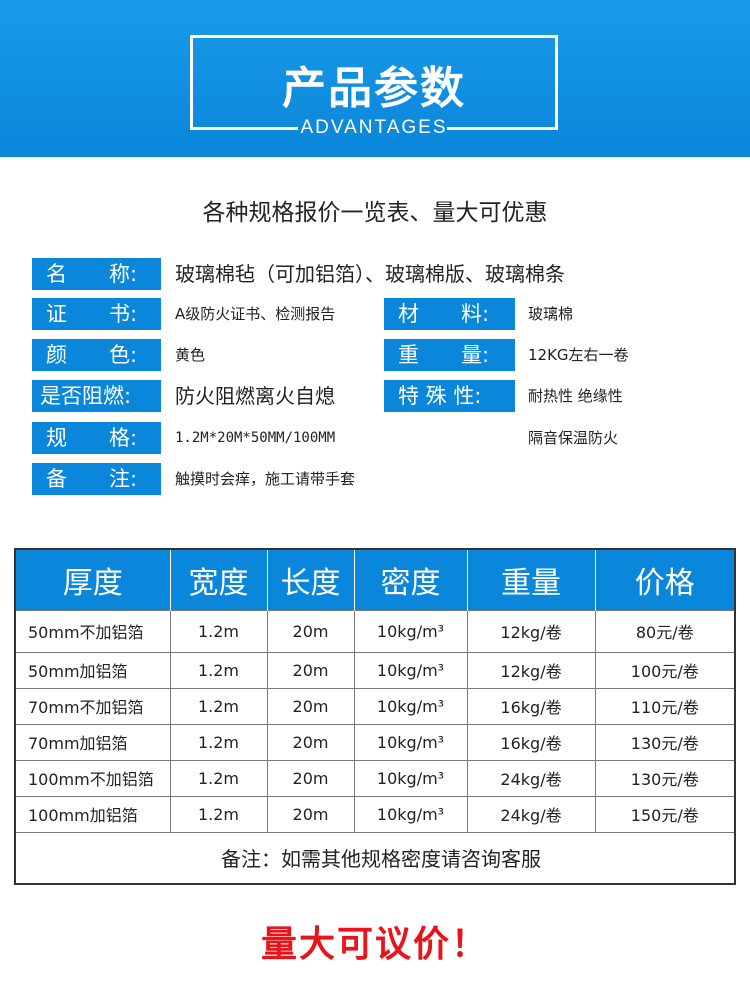 Image resolution: width=750 pixels, height=992 pixels. I want to click on spec-value-weight: 12KG左右一卷, so click(578, 355).